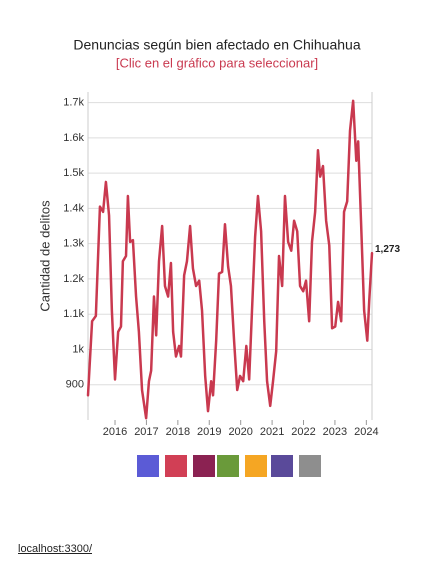  Describe the element at coordinates (73, 244) in the screenshot. I see `y-tick-label: 1.3k` at that location.